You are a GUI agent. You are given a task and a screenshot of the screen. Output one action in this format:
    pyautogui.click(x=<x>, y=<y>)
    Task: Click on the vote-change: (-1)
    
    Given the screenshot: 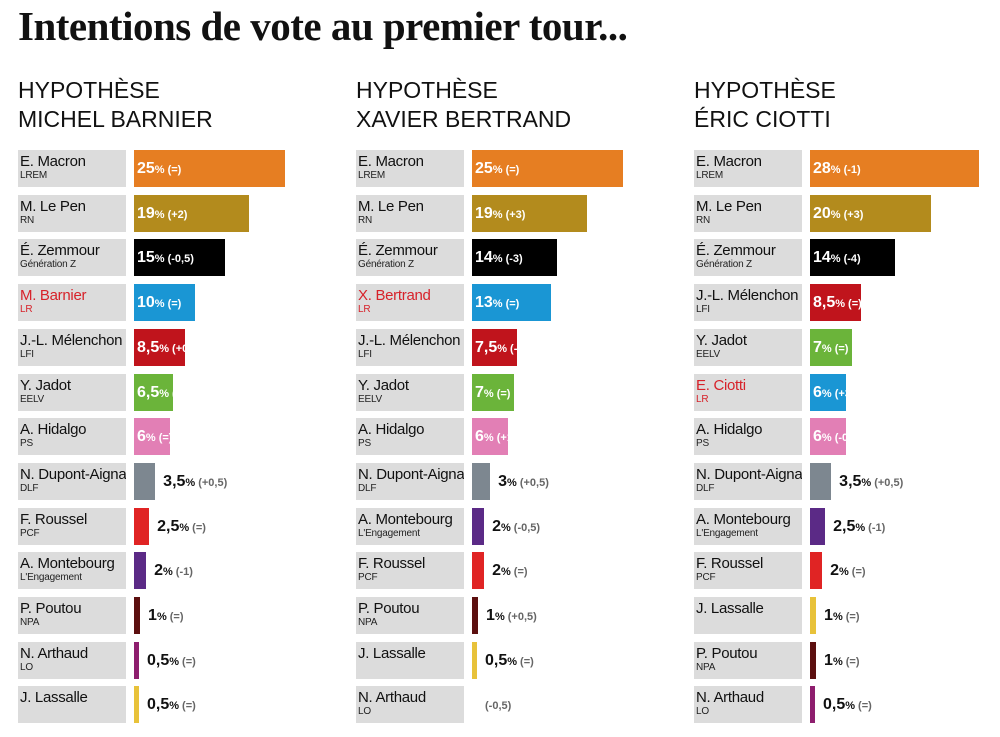 What is the action you would take?
    pyautogui.click(x=519, y=349)
    